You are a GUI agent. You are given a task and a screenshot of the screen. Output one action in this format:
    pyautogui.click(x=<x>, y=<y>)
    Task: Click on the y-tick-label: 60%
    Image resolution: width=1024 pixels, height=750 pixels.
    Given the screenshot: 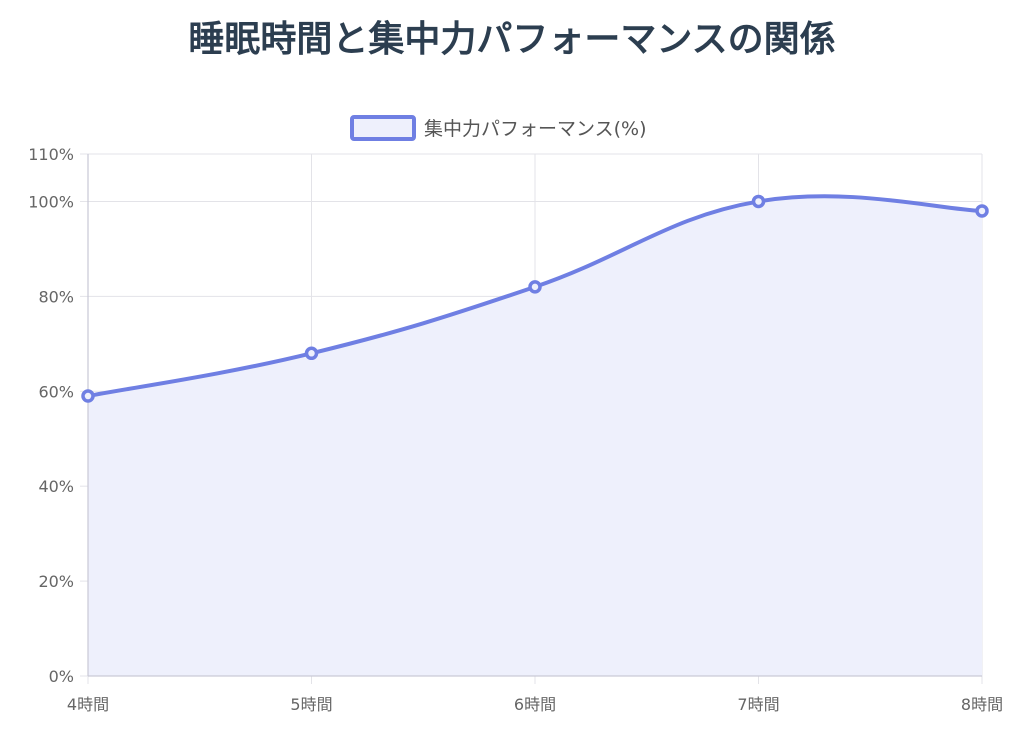 What is the action you would take?
    pyautogui.click(x=56, y=391)
    